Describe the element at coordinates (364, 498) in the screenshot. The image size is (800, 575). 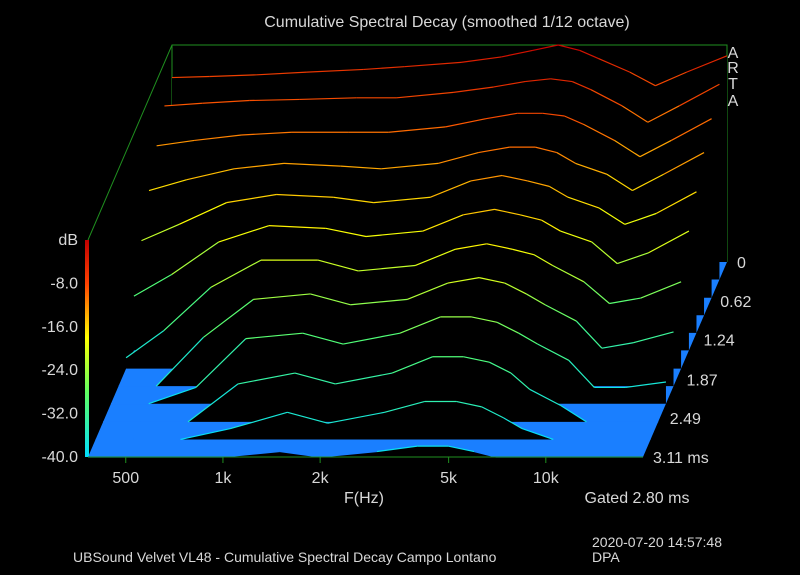
I see `x-axis-label: F(Hz)` at that location.